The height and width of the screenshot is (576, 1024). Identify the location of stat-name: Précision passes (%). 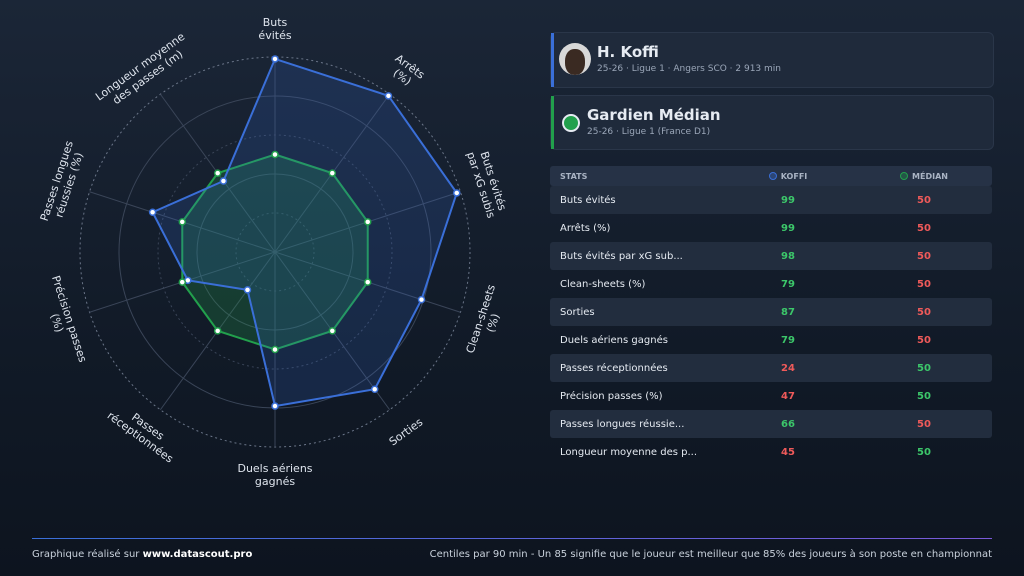
(611, 396).